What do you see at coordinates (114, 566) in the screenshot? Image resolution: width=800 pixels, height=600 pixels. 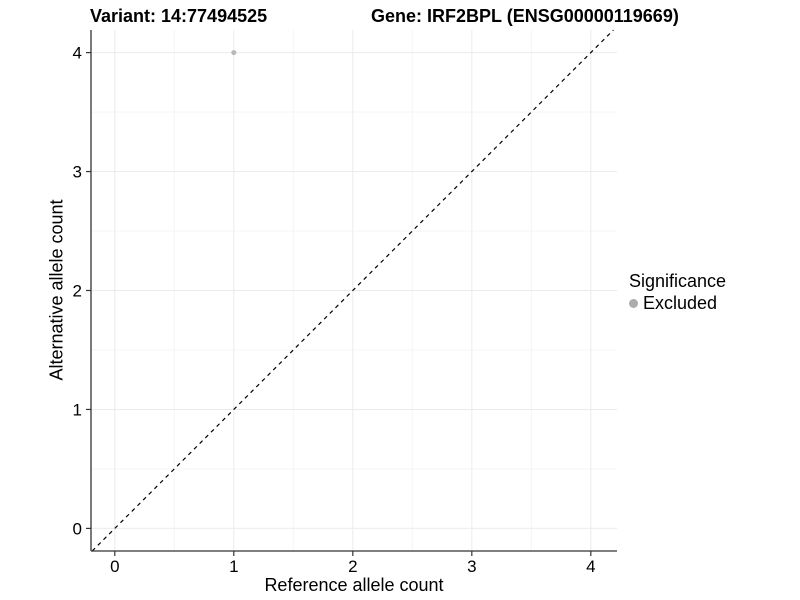 I see `x-tick-label: 0` at bounding box center [114, 566].